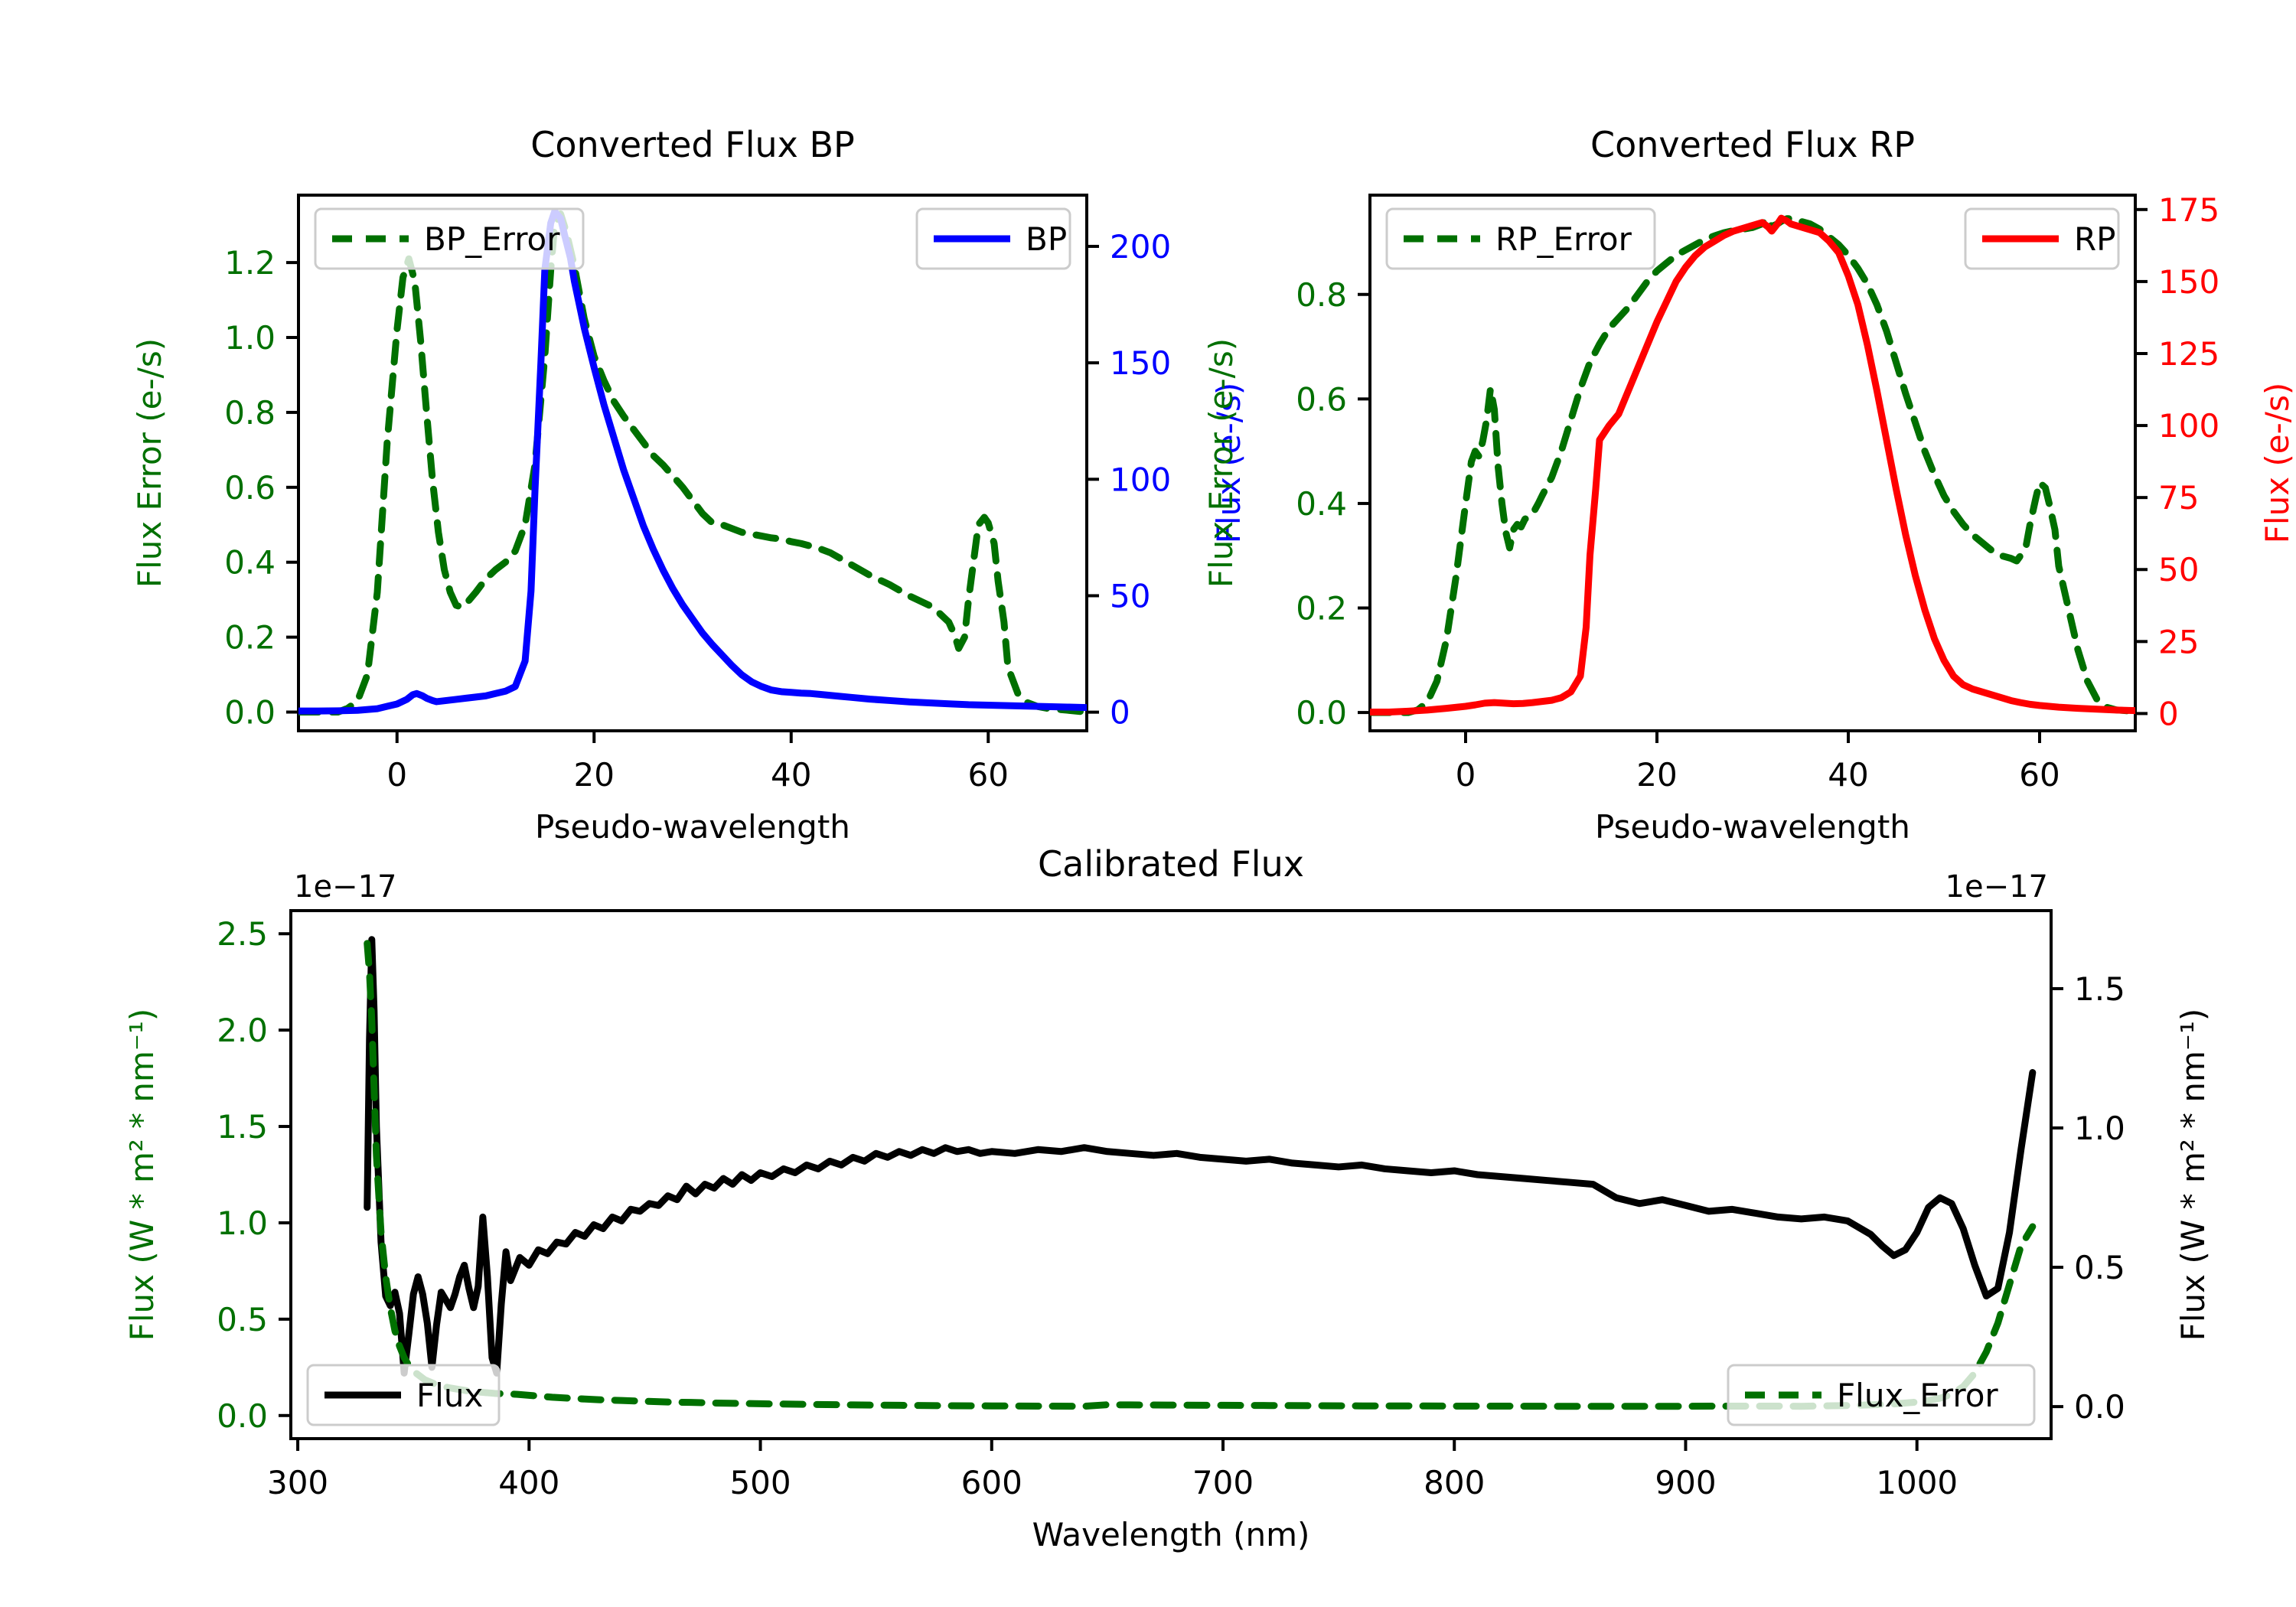 This screenshot has width=2296, height=1607. I want to click on offset-text-right: 1e−17, so click(1996, 887).